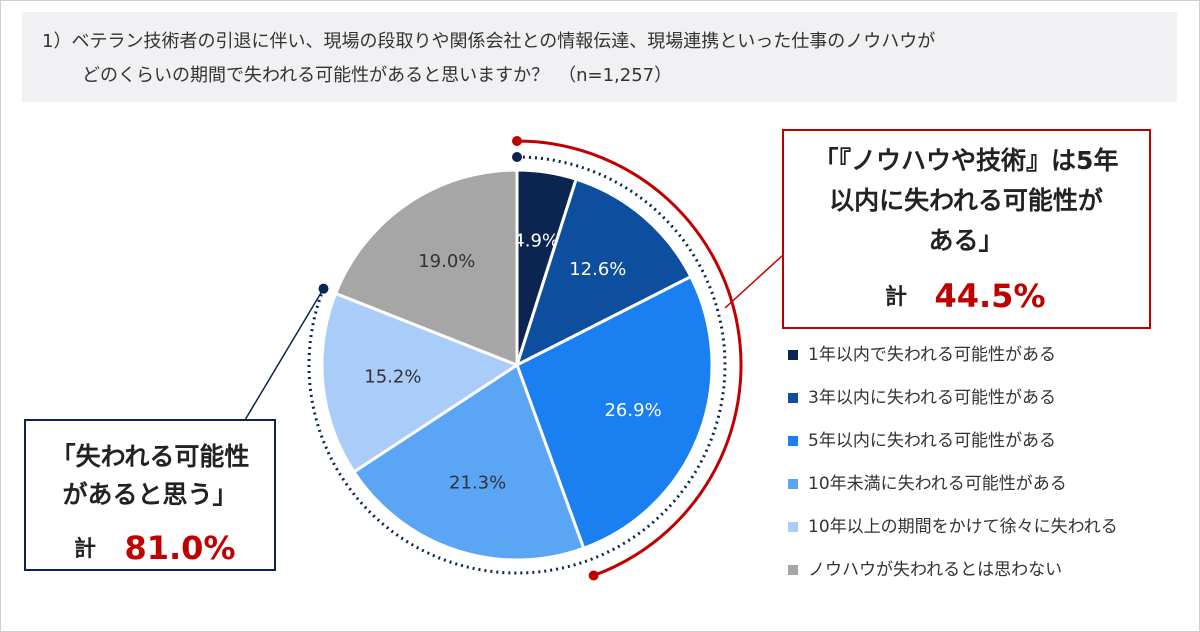 This screenshot has height=632, width=1200. What do you see at coordinates (392, 377) in the screenshot?
I see `data-label: 15.2%` at bounding box center [392, 377].